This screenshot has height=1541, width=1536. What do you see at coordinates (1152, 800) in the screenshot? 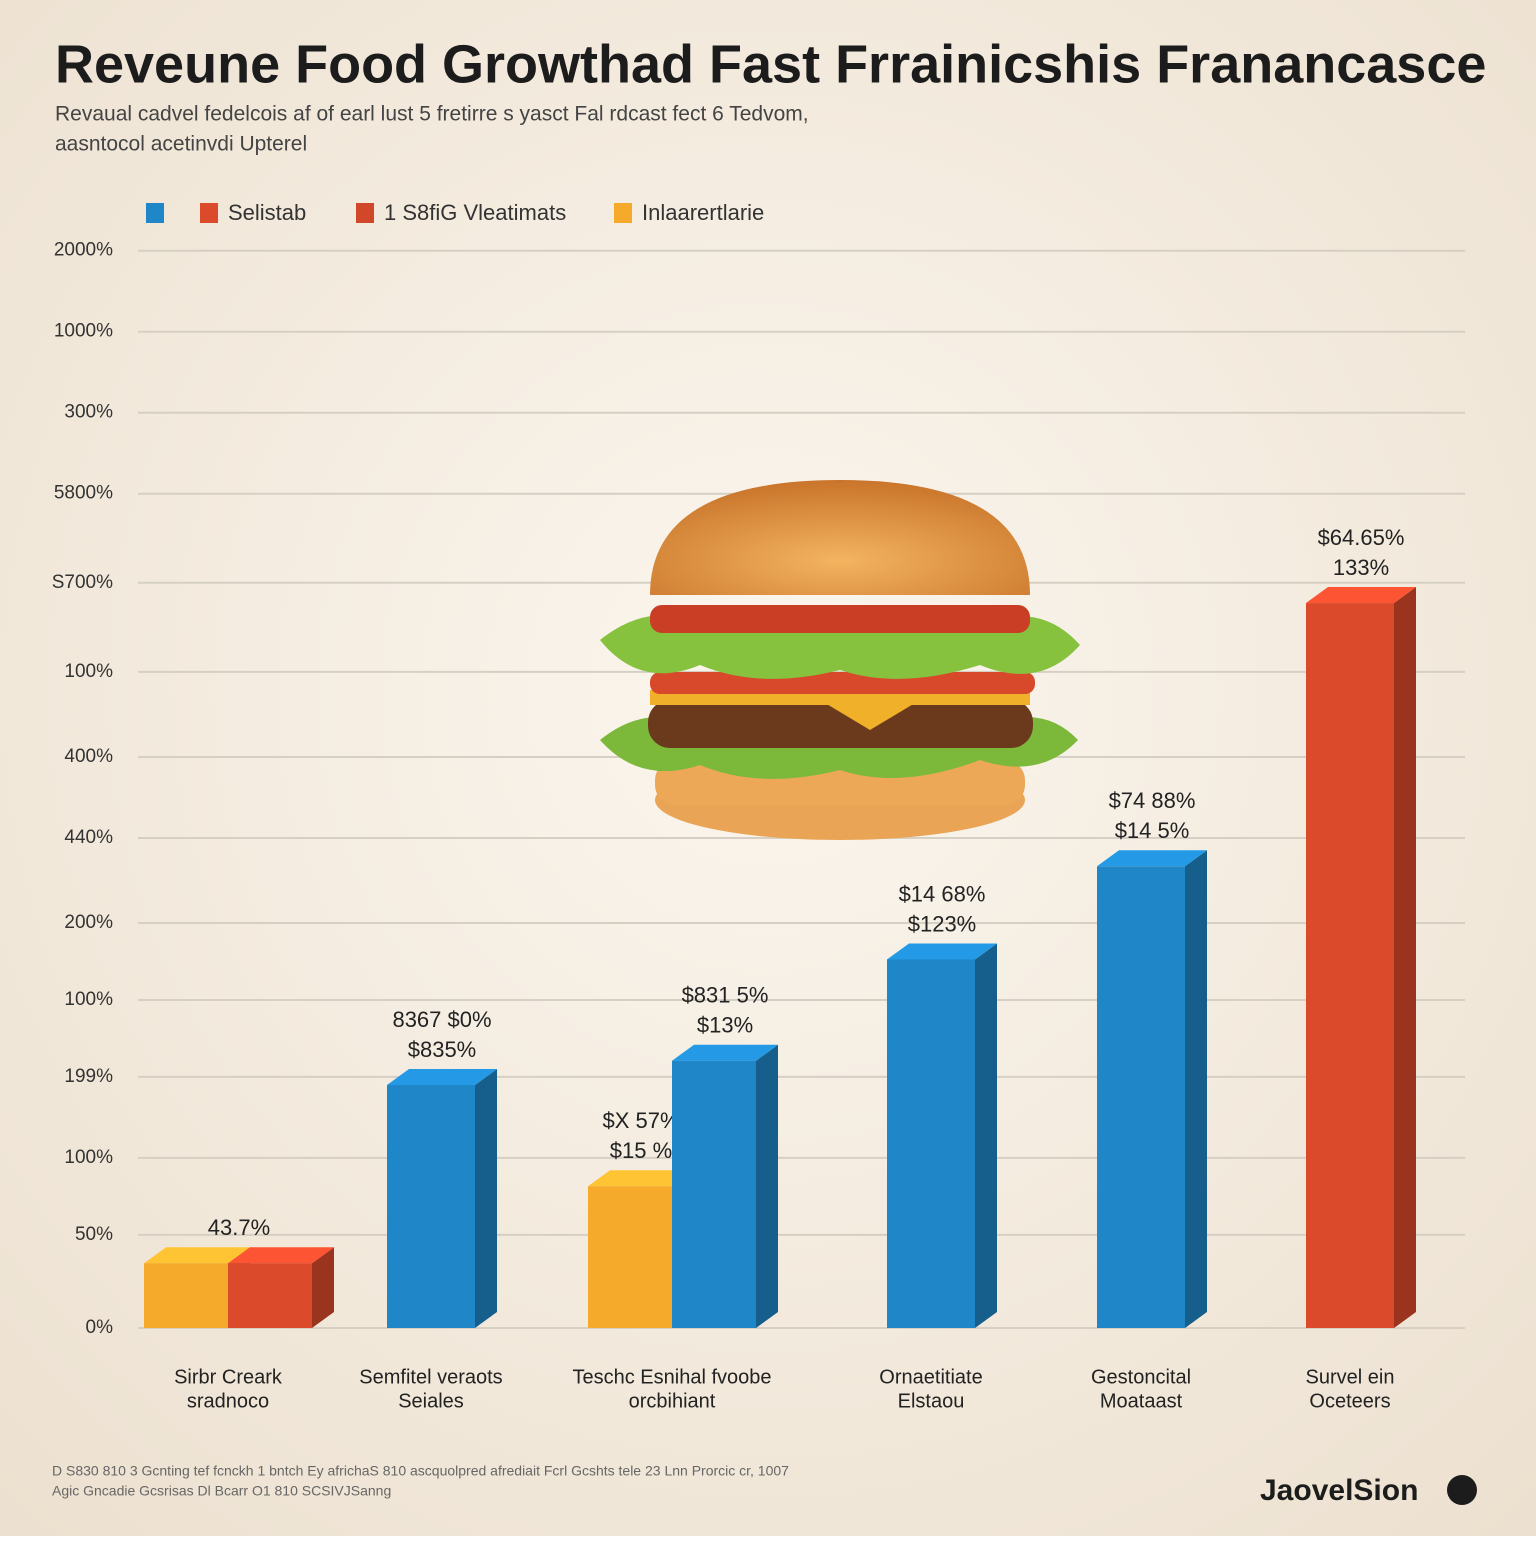
I see `data-label: $74 88%` at bounding box center [1152, 800].